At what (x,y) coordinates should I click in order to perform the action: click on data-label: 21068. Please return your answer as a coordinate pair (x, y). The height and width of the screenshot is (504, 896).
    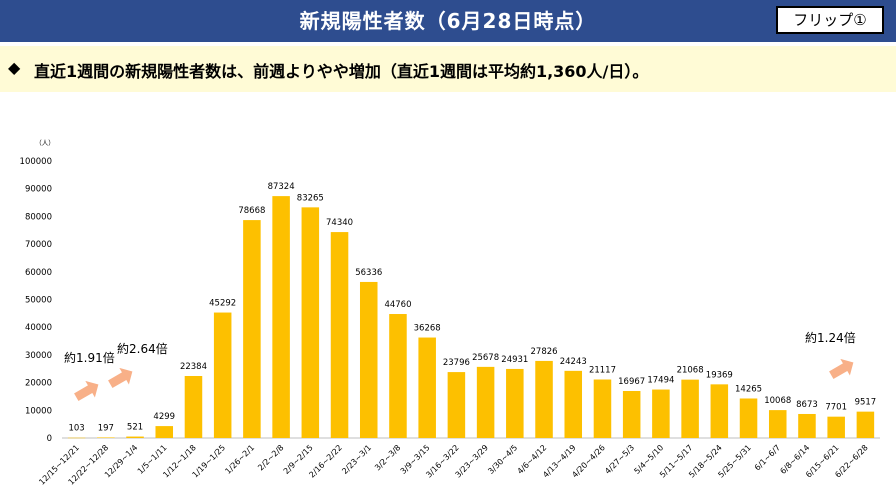
    Looking at the image, I should click on (690, 371).